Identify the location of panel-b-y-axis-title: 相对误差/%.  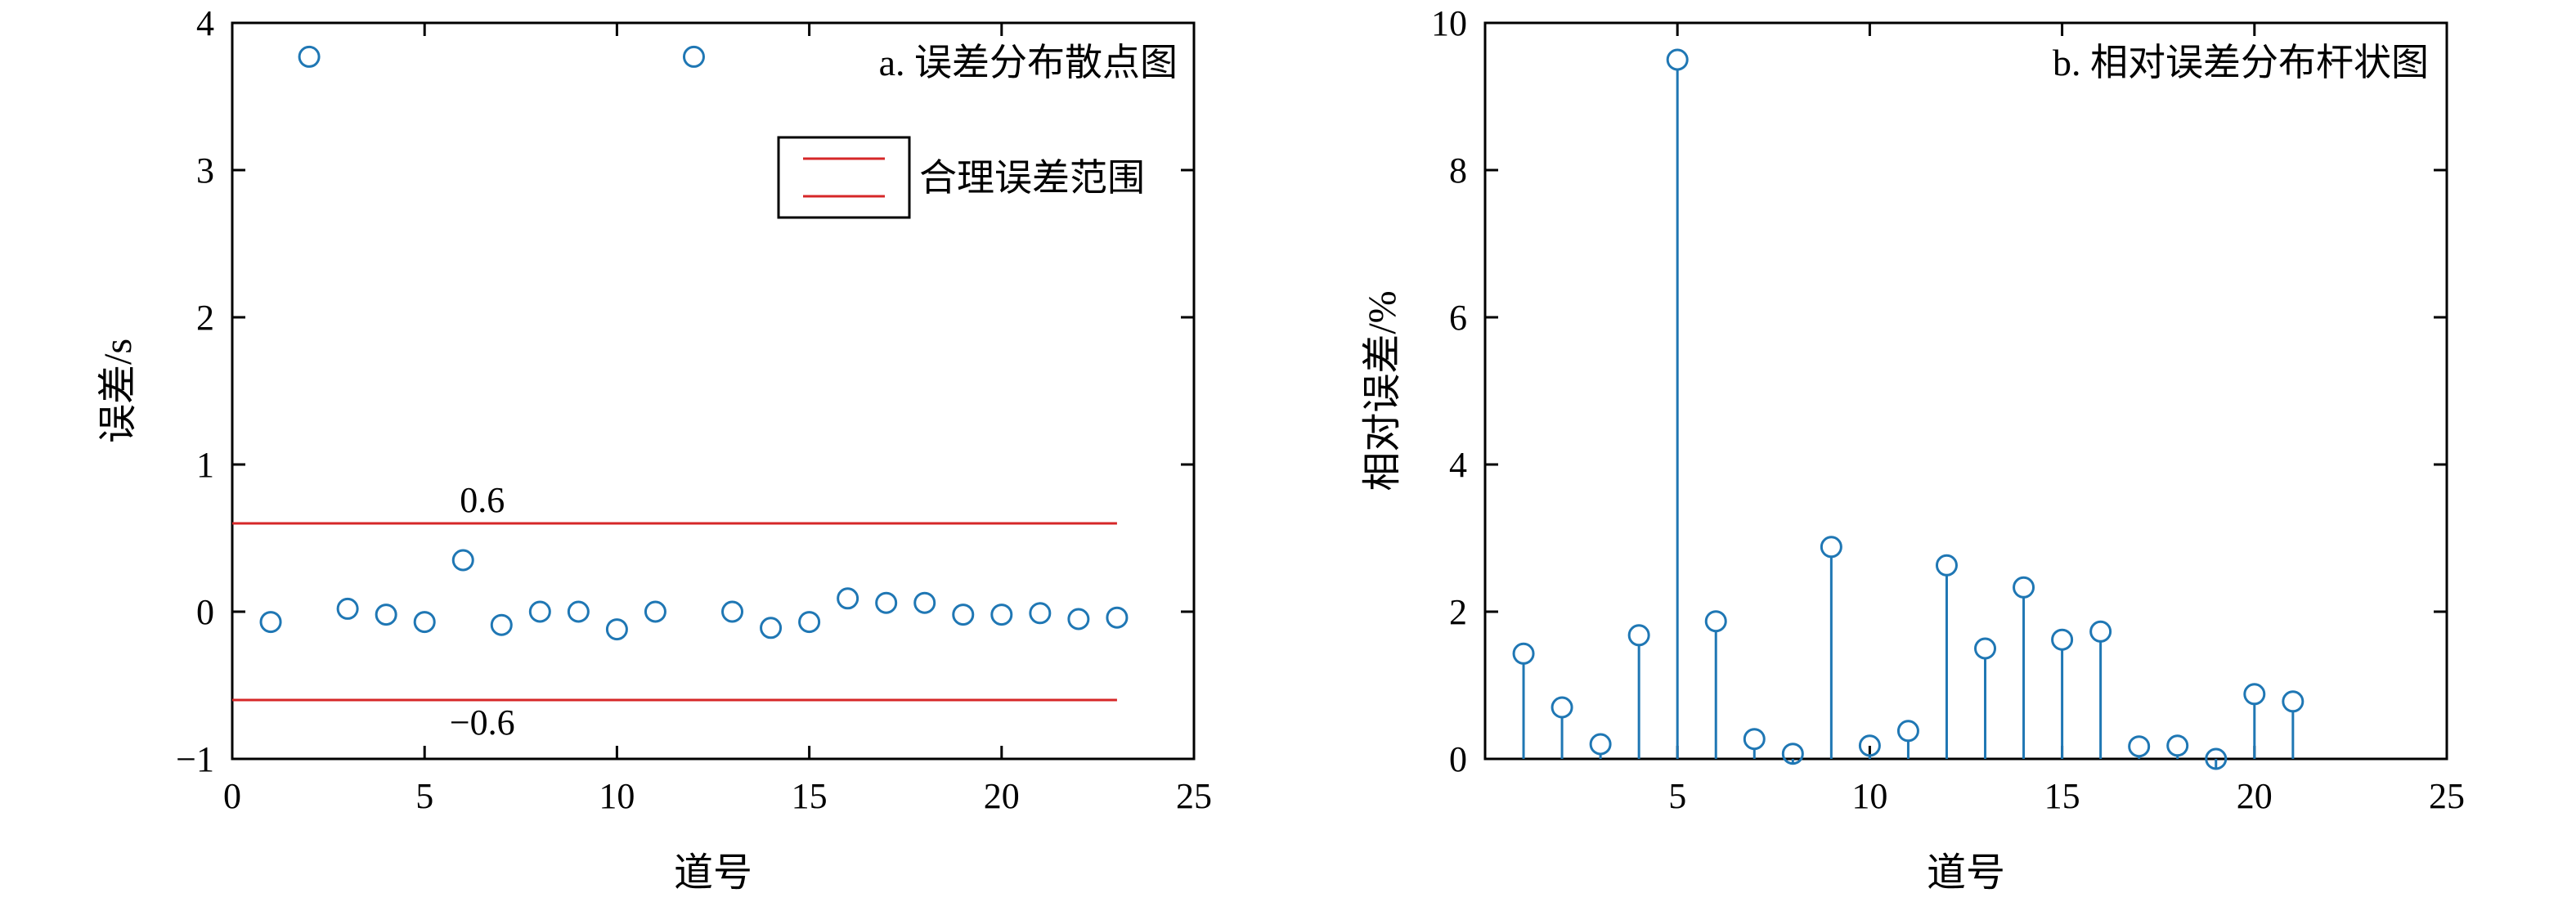
(1382, 390).